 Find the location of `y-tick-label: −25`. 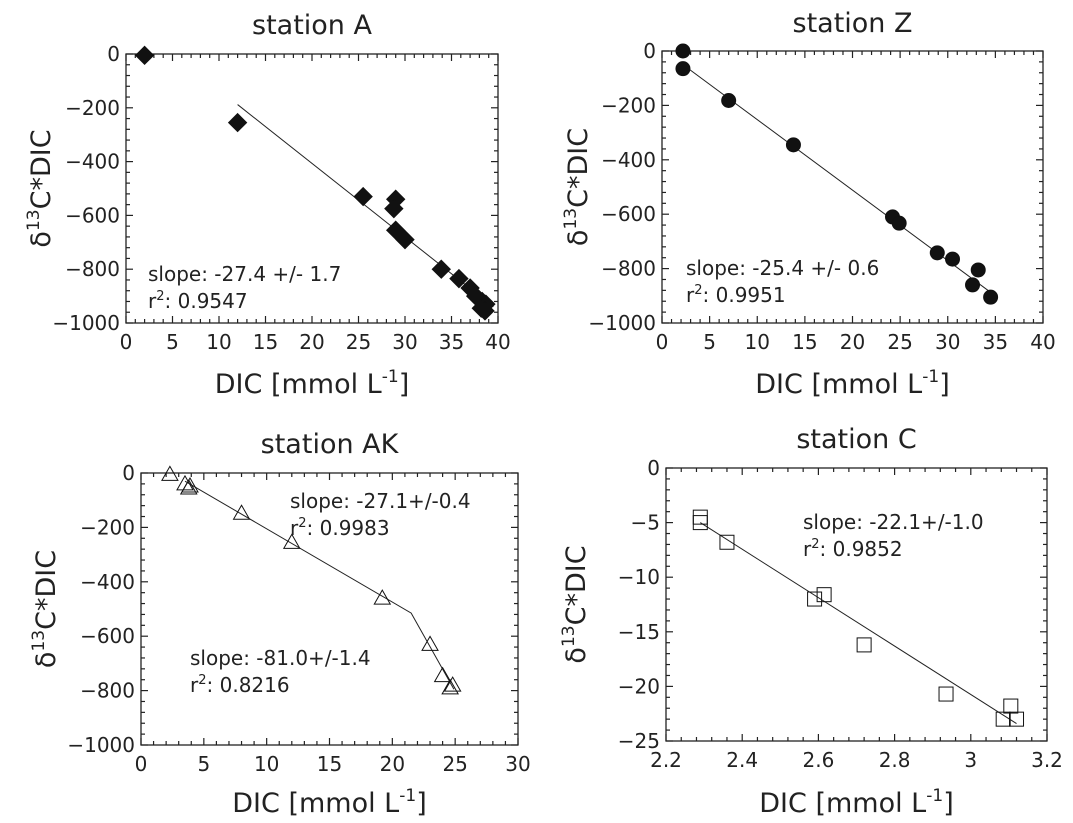

y-tick-label: −25 is located at coordinates (639, 741).